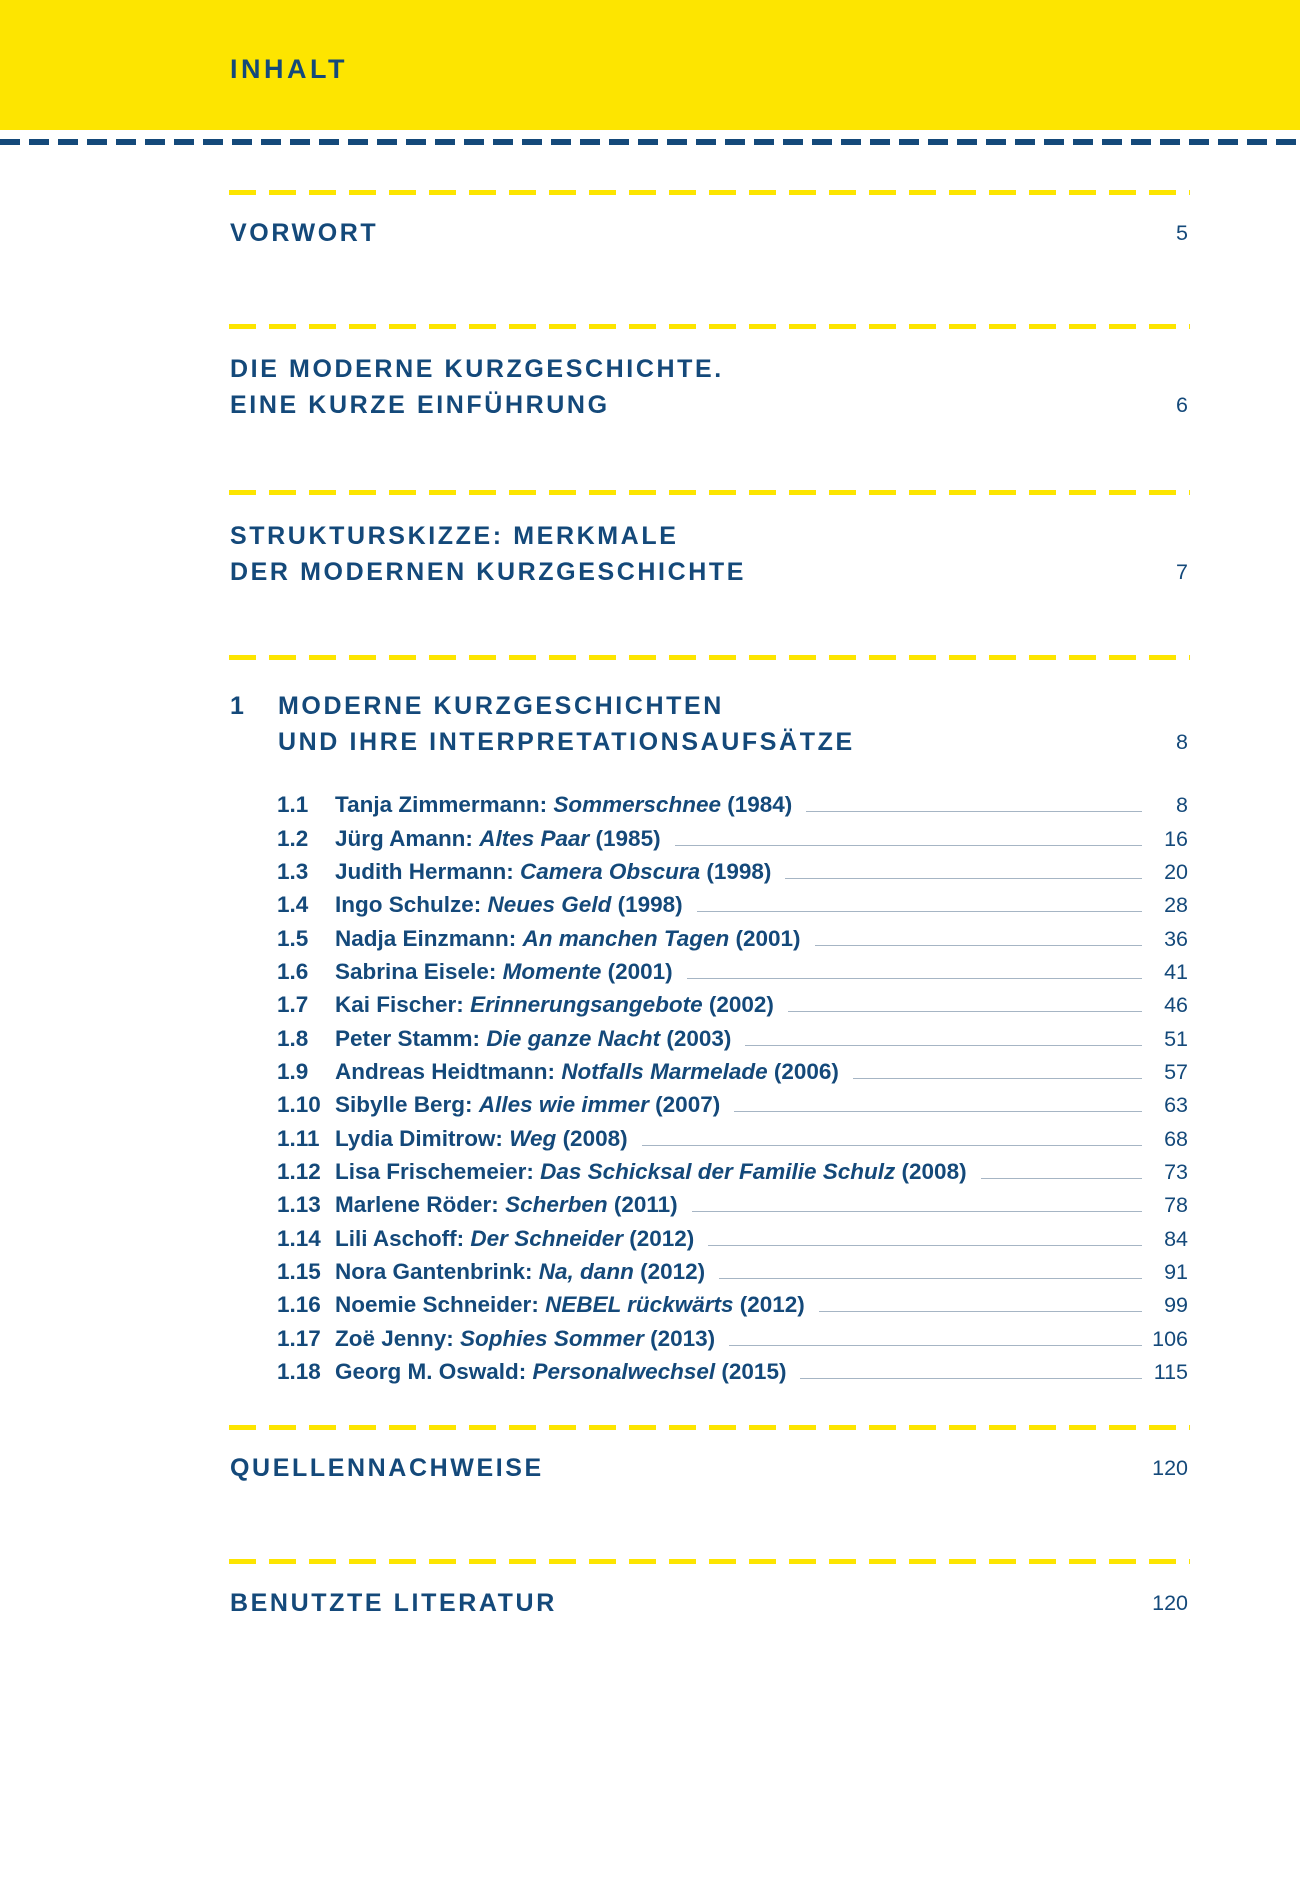 This screenshot has width=1300, height=1890. Describe the element at coordinates (393, 1603) in the screenshot. I see `section-title: BENUTZTE LITERATUR` at that location.